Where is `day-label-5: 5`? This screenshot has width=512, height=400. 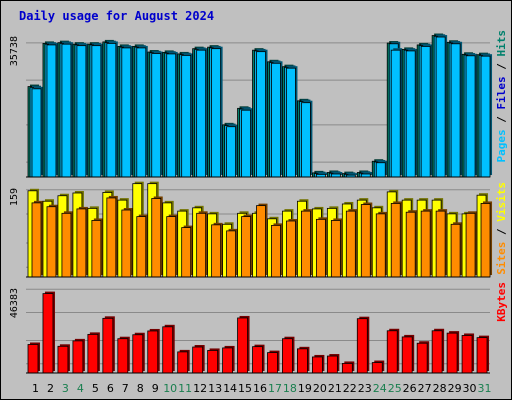 day-label-5: 5 is located at coordinates (95, 388).